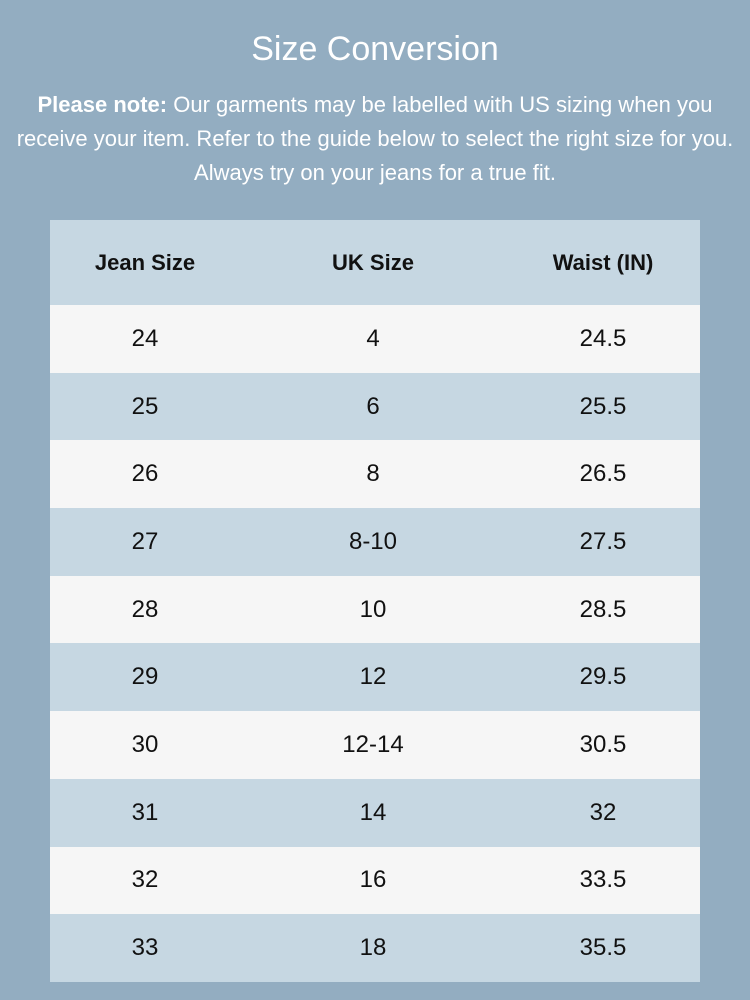 The width and height of the screenshot is (750, 1000). Describe the element at coordinates (603, 948) in the screenshot. I see `waist-cell: 35.5` at that location.